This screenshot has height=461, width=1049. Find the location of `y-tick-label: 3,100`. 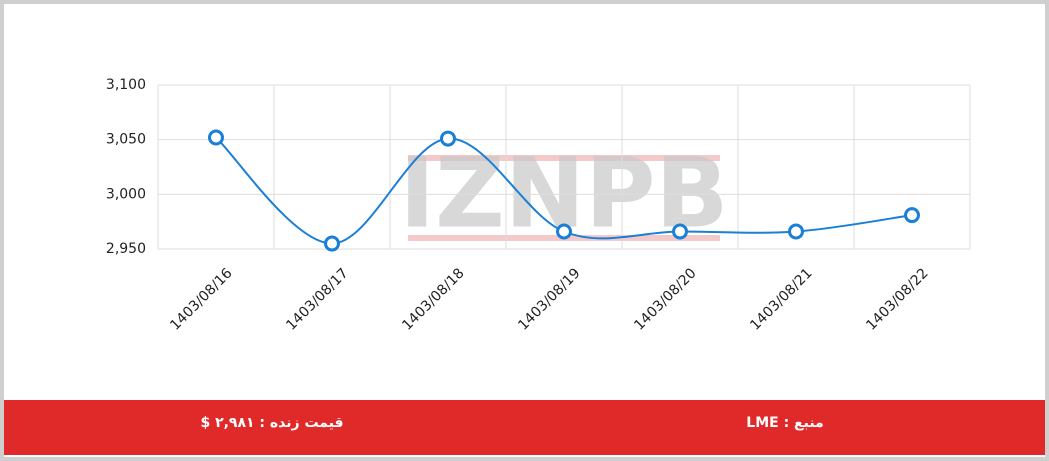

y-tick-label: 3,100 is located at coordinates (126, 85).